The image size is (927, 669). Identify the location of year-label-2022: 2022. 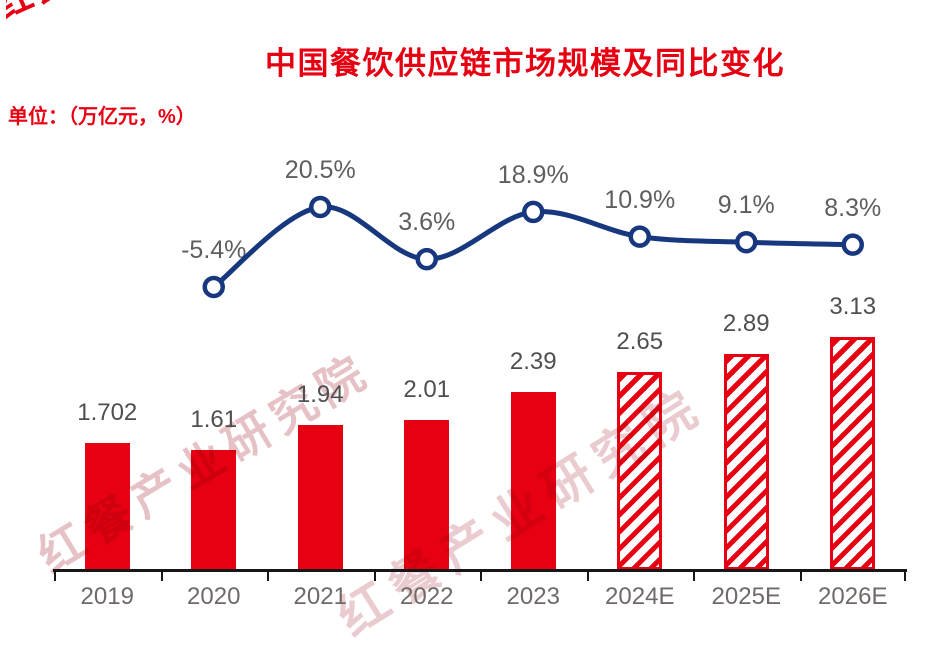
(427, 596).